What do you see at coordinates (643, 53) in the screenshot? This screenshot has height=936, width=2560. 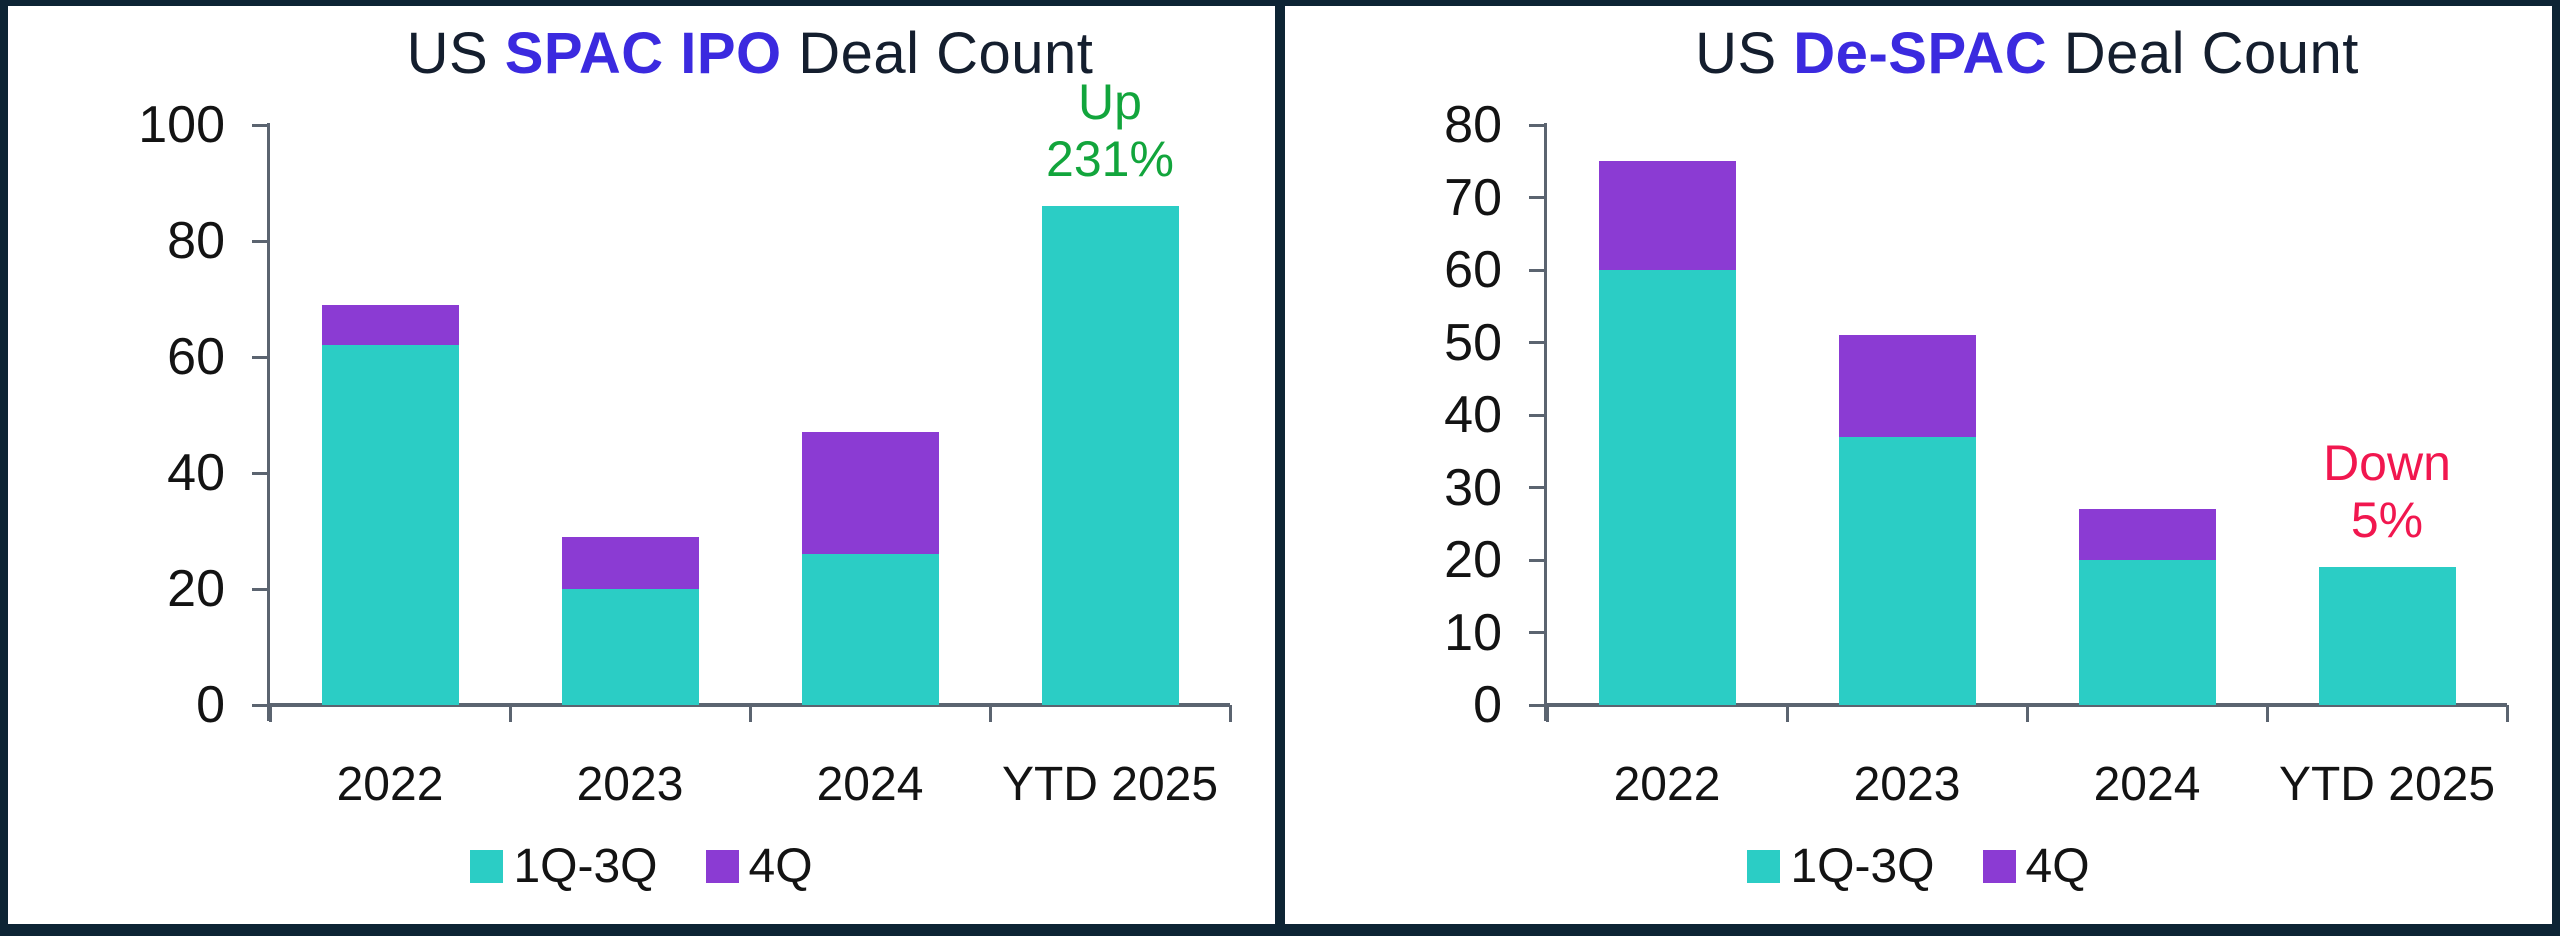 I see `title-accent: SPAC IPO` at bounding box center [643, 53].